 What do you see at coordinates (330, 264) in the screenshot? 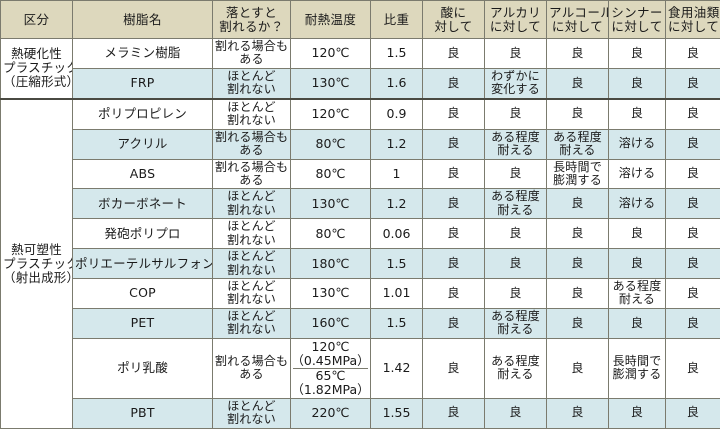
I see `heat-resistance-cell-line: 180℃` at bounding box center [330, 264].